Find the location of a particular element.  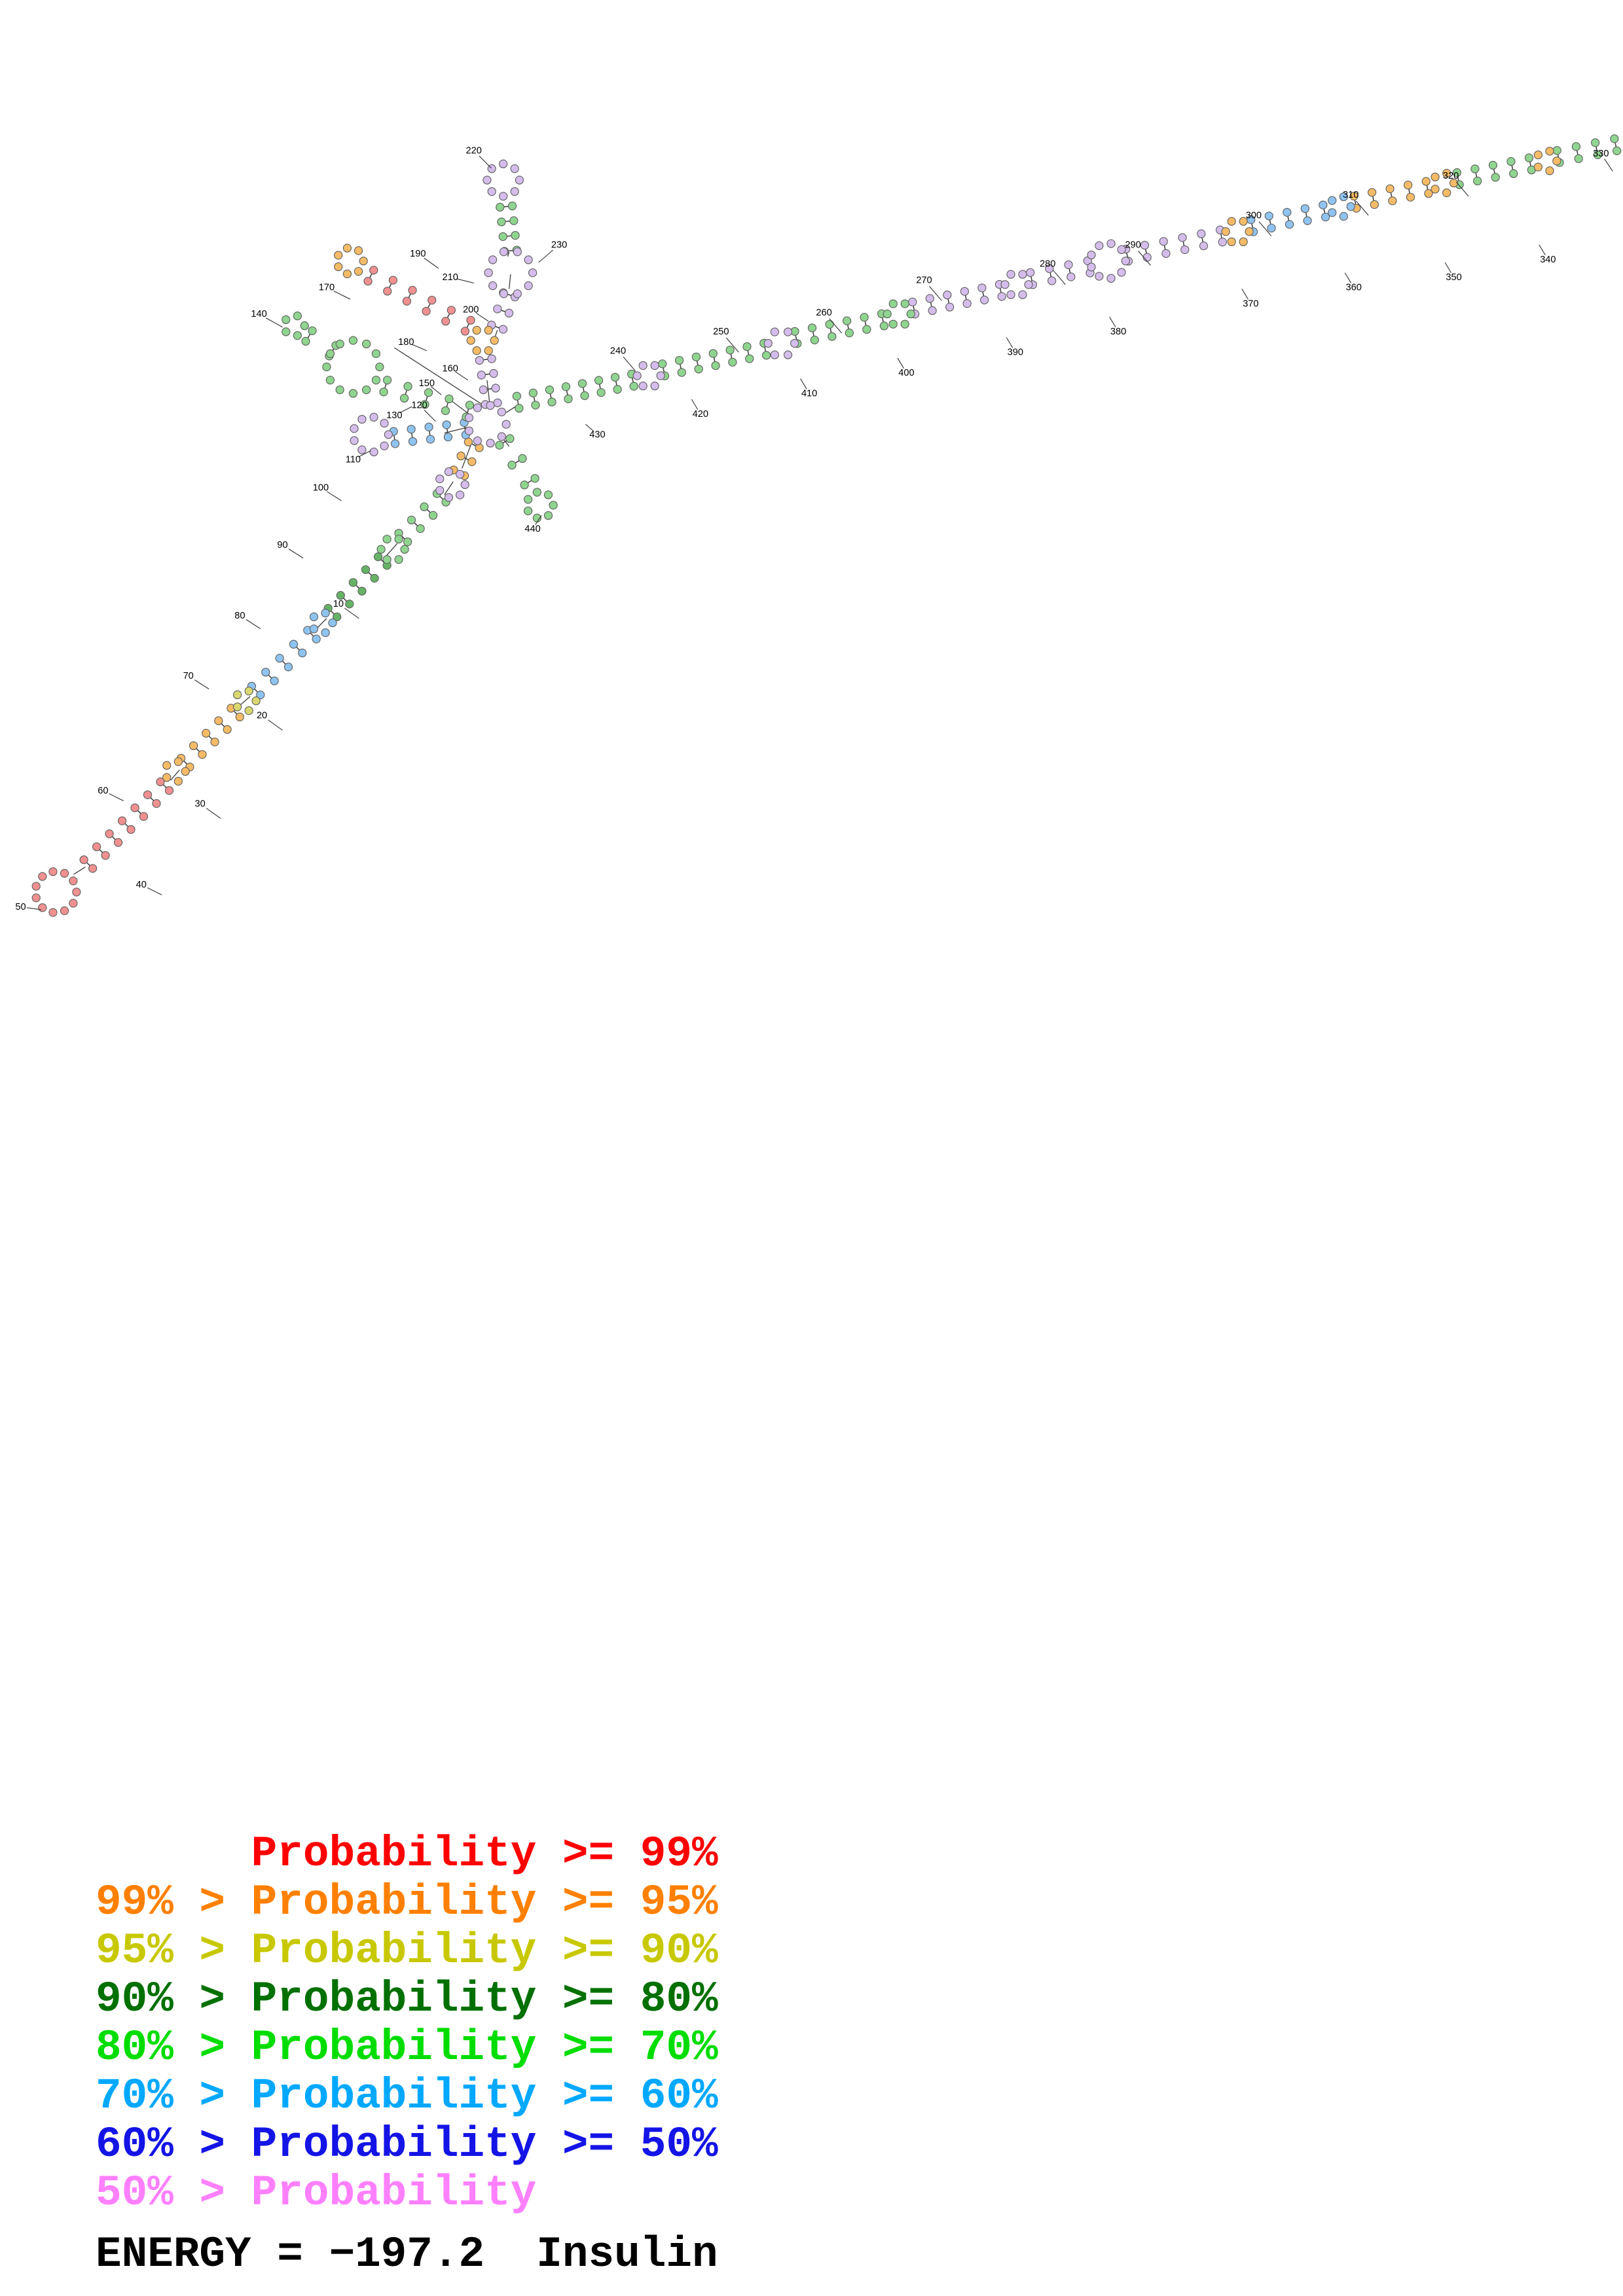

position-label: 210 is located at coordinates (450, 277).